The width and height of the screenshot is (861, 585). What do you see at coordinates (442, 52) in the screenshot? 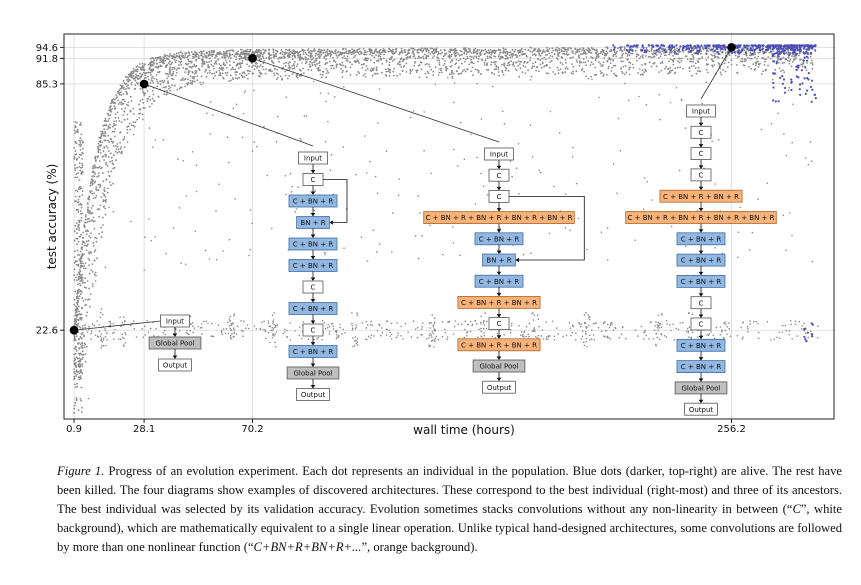
I see `population-dot-2051` at bounding box center [442, 52].